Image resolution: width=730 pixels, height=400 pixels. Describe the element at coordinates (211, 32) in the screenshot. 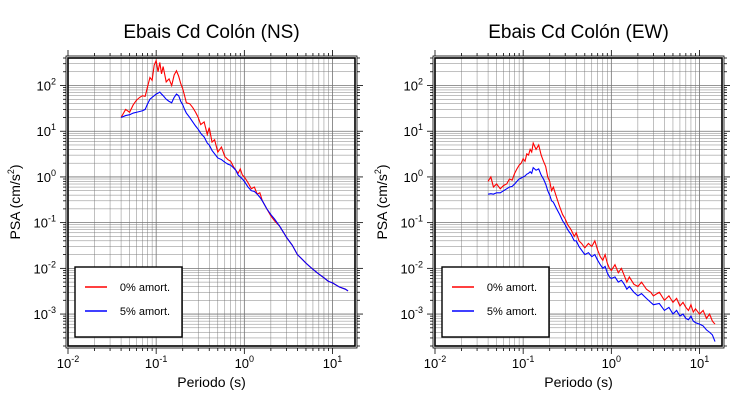

I see `chart-title: Ebais Cd Colón (NS)` at that location.